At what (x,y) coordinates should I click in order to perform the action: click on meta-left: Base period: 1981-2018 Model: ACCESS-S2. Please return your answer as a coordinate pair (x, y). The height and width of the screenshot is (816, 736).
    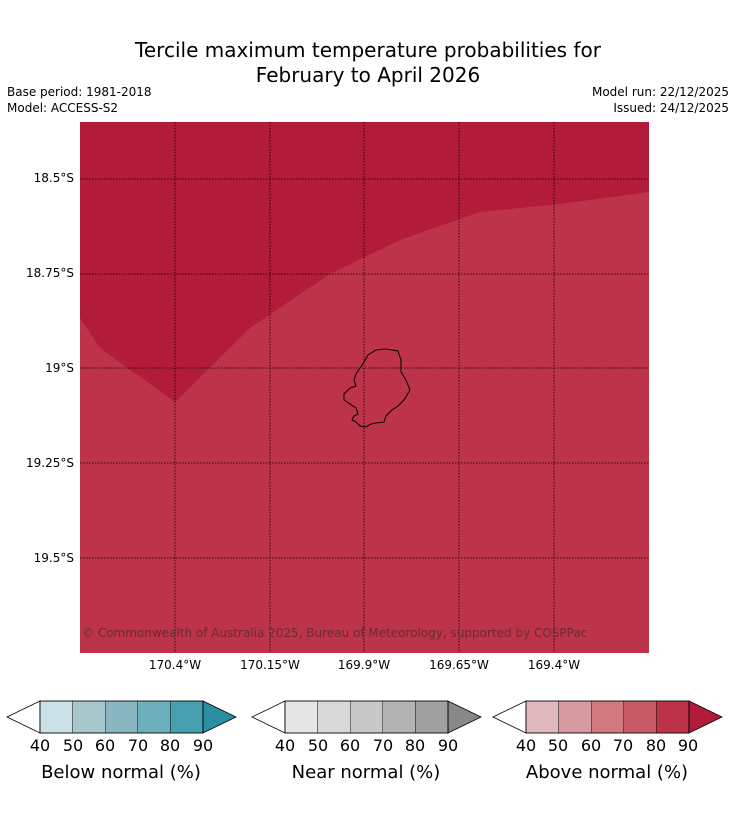
    Looking at the image, I should click on (79, 100).